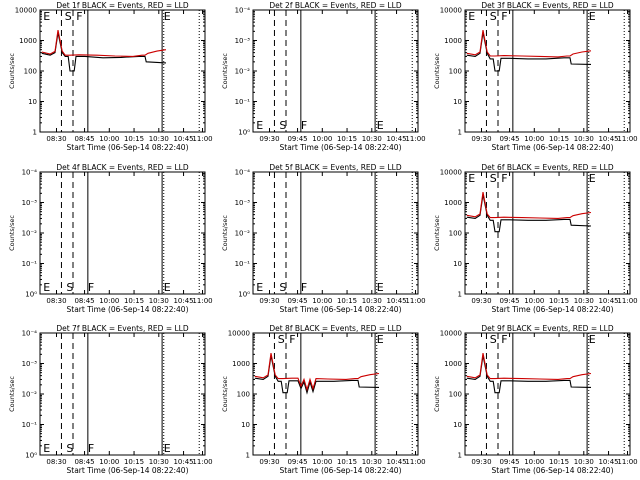  What do you see at coordinates (335, 167) in the screenshot?
I see `panel-title: Det 5f BLACK = Events, RED = LLD` at bounding box center [335, 167].